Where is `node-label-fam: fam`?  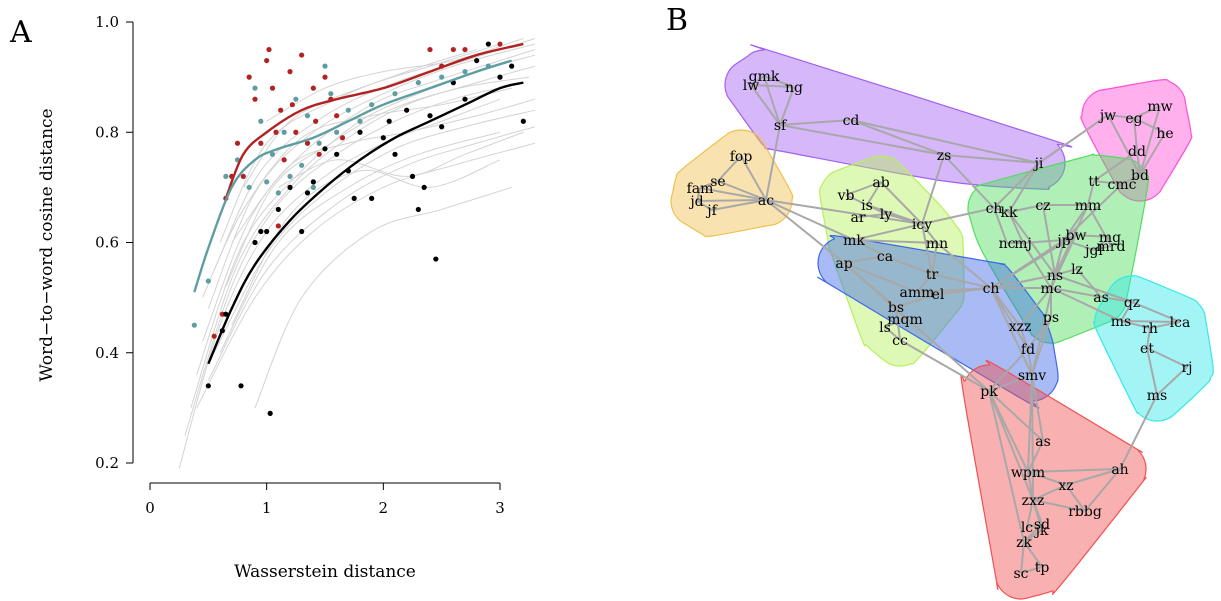
node-label-fam: fam is located at coordinates (700, 189).